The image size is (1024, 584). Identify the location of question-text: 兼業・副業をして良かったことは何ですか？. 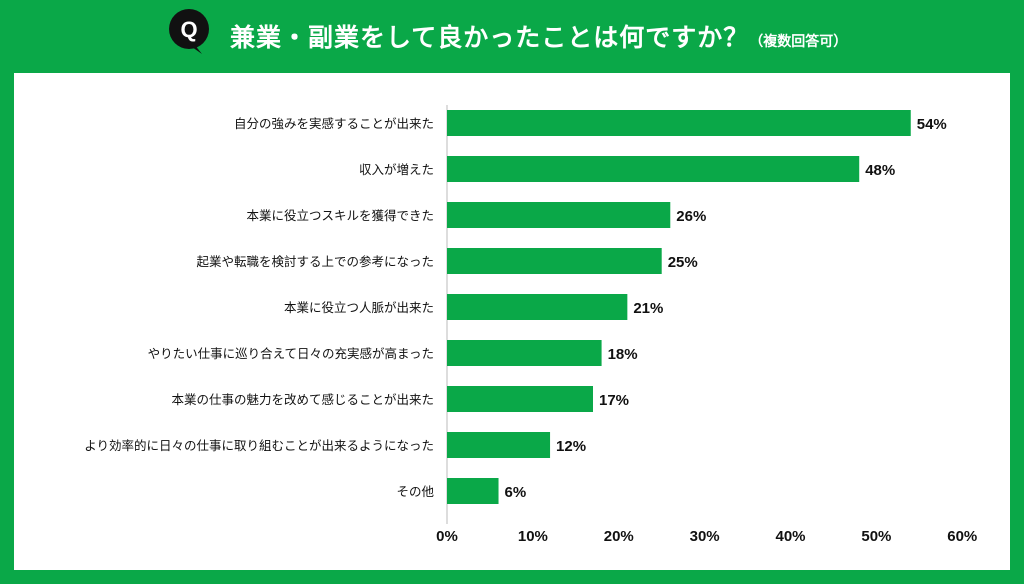
(490, 37).